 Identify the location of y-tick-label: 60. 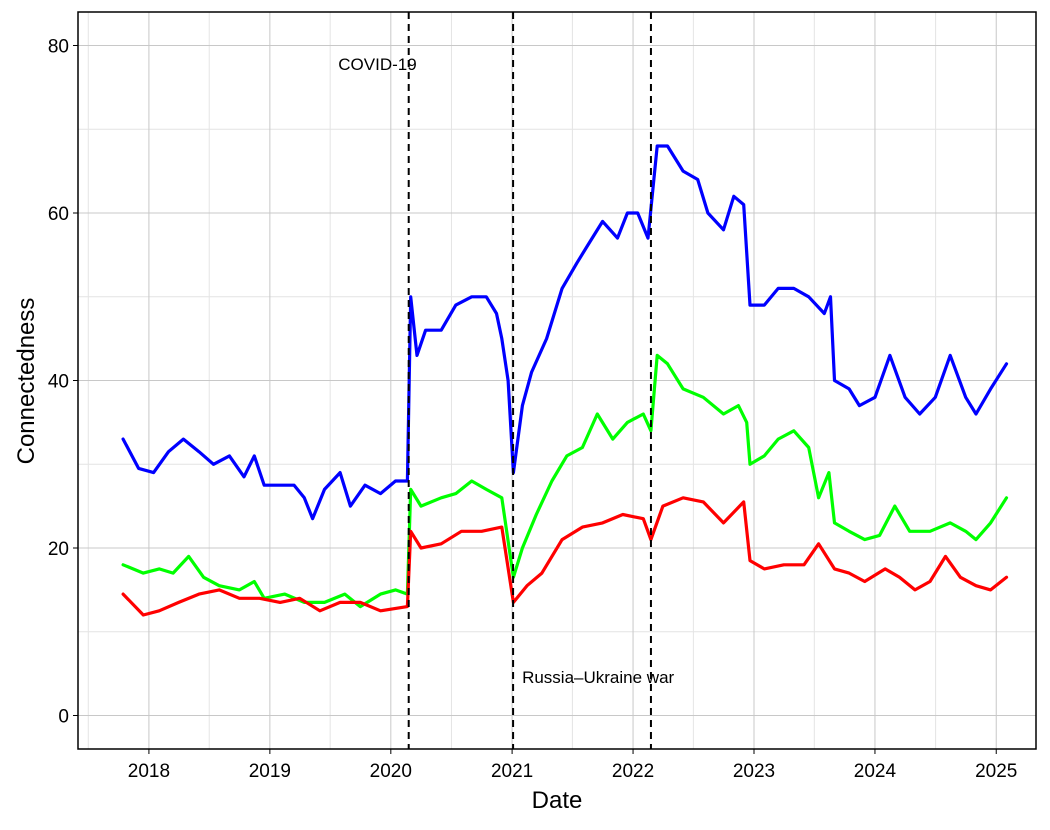
(58, 214).